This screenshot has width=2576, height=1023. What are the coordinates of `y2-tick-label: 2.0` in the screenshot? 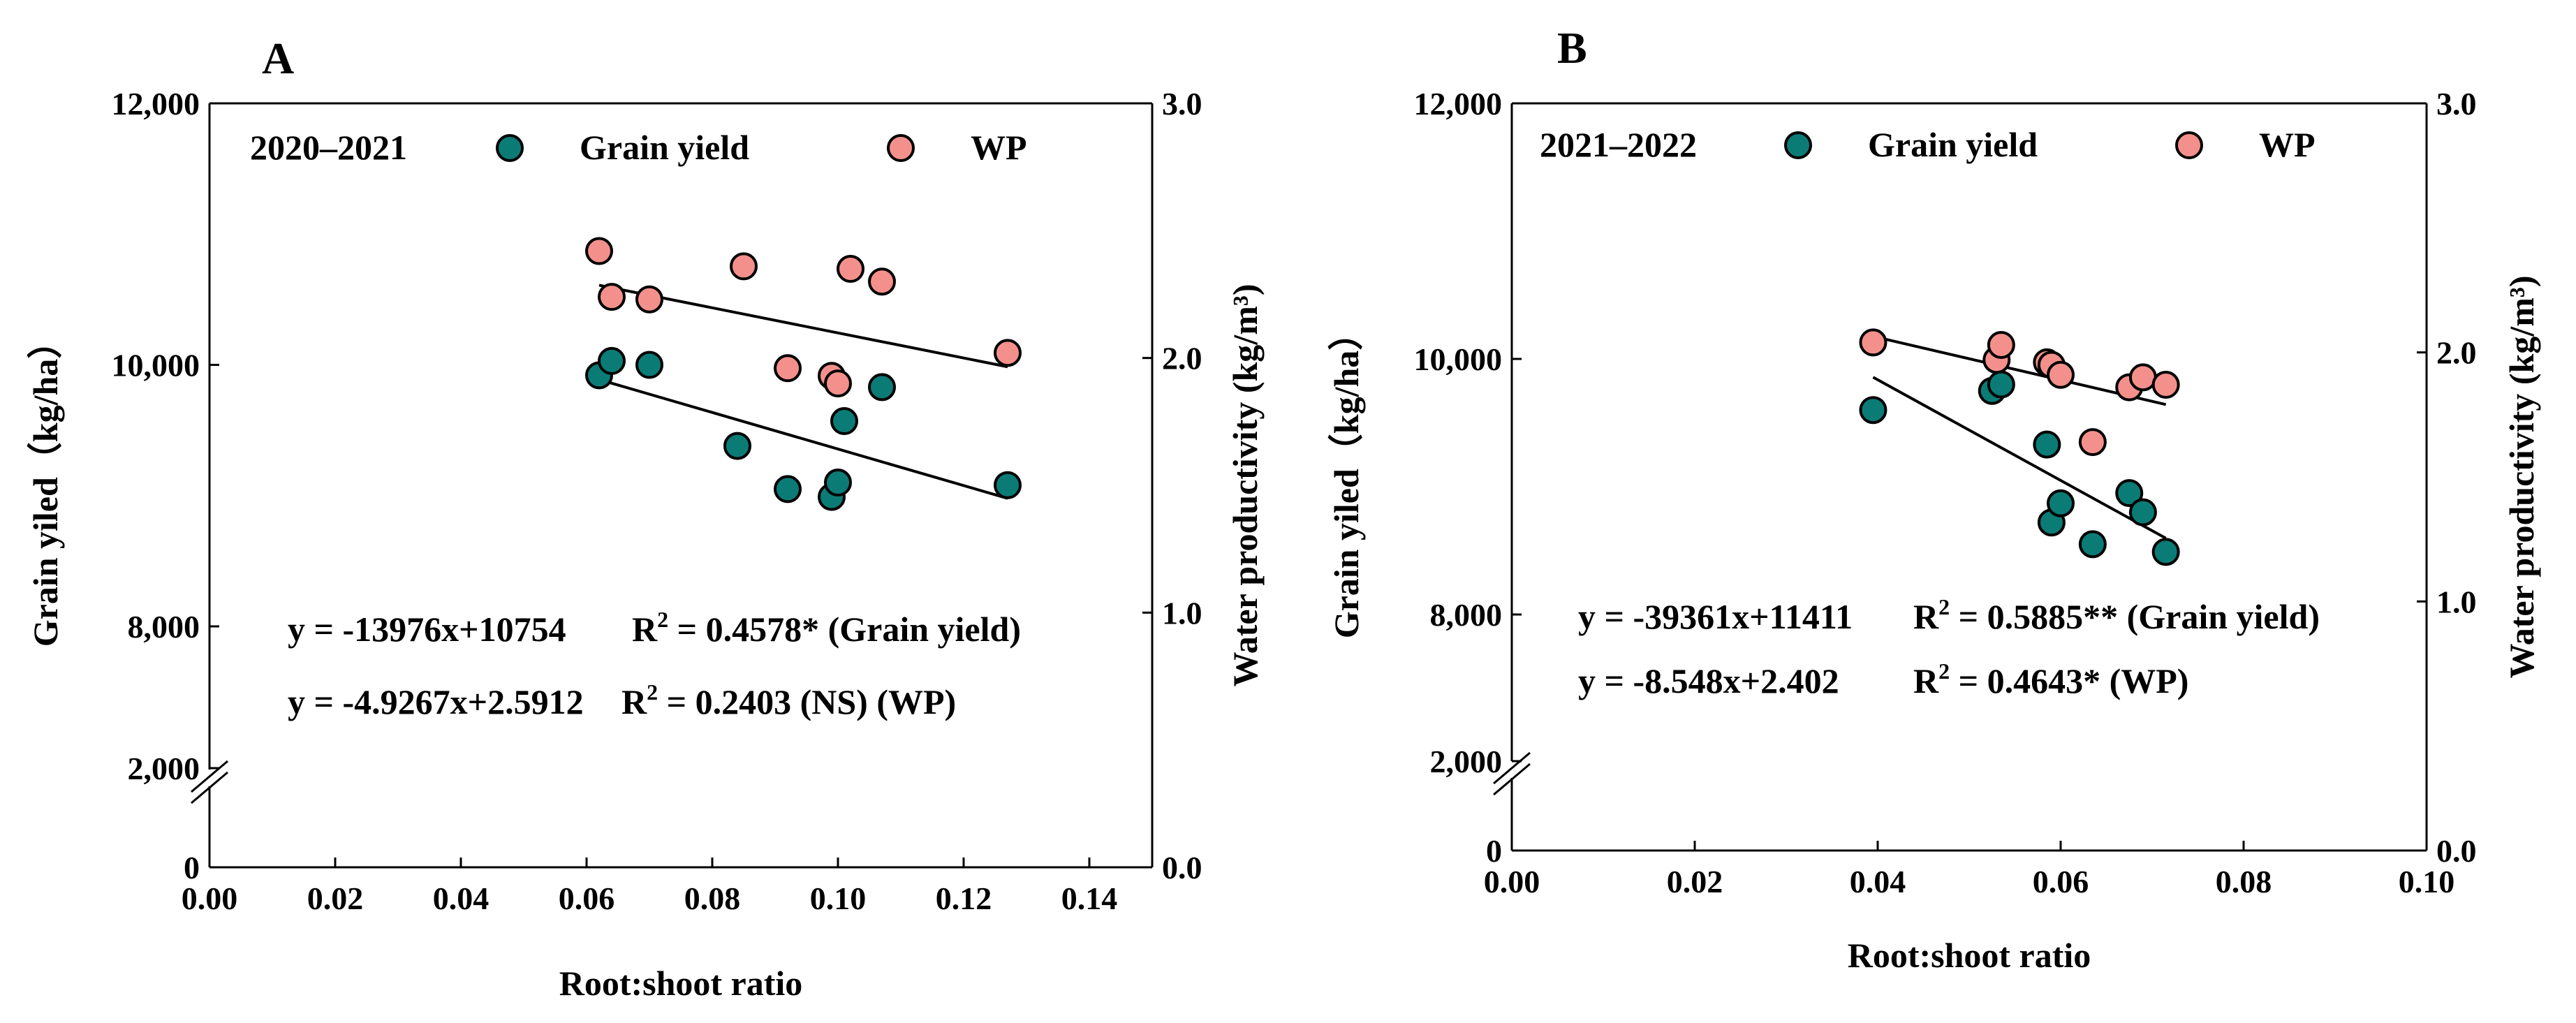 It's located at (2456, 353).